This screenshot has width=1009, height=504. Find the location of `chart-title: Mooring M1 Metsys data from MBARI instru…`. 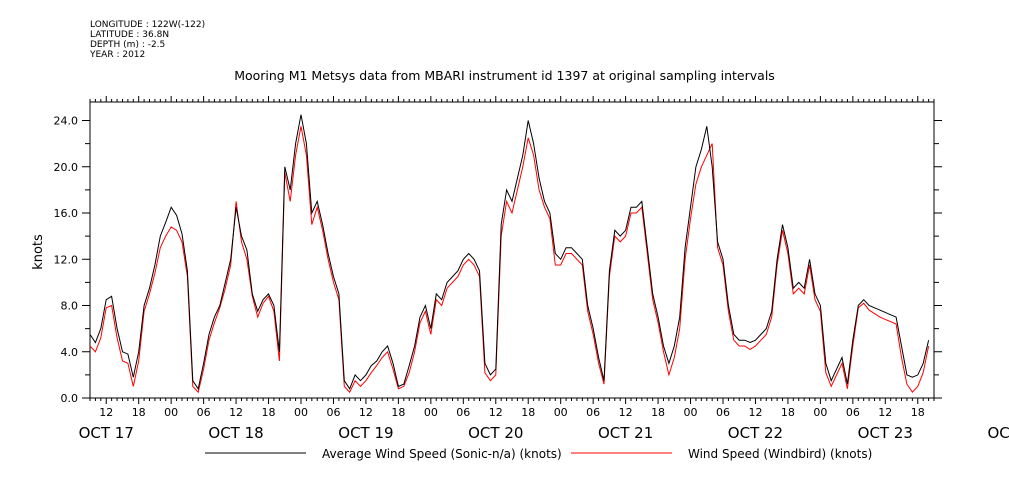

chart-title: Mooring M1 Metsys data from MBARI instru… is located at coordinates (504, 75).